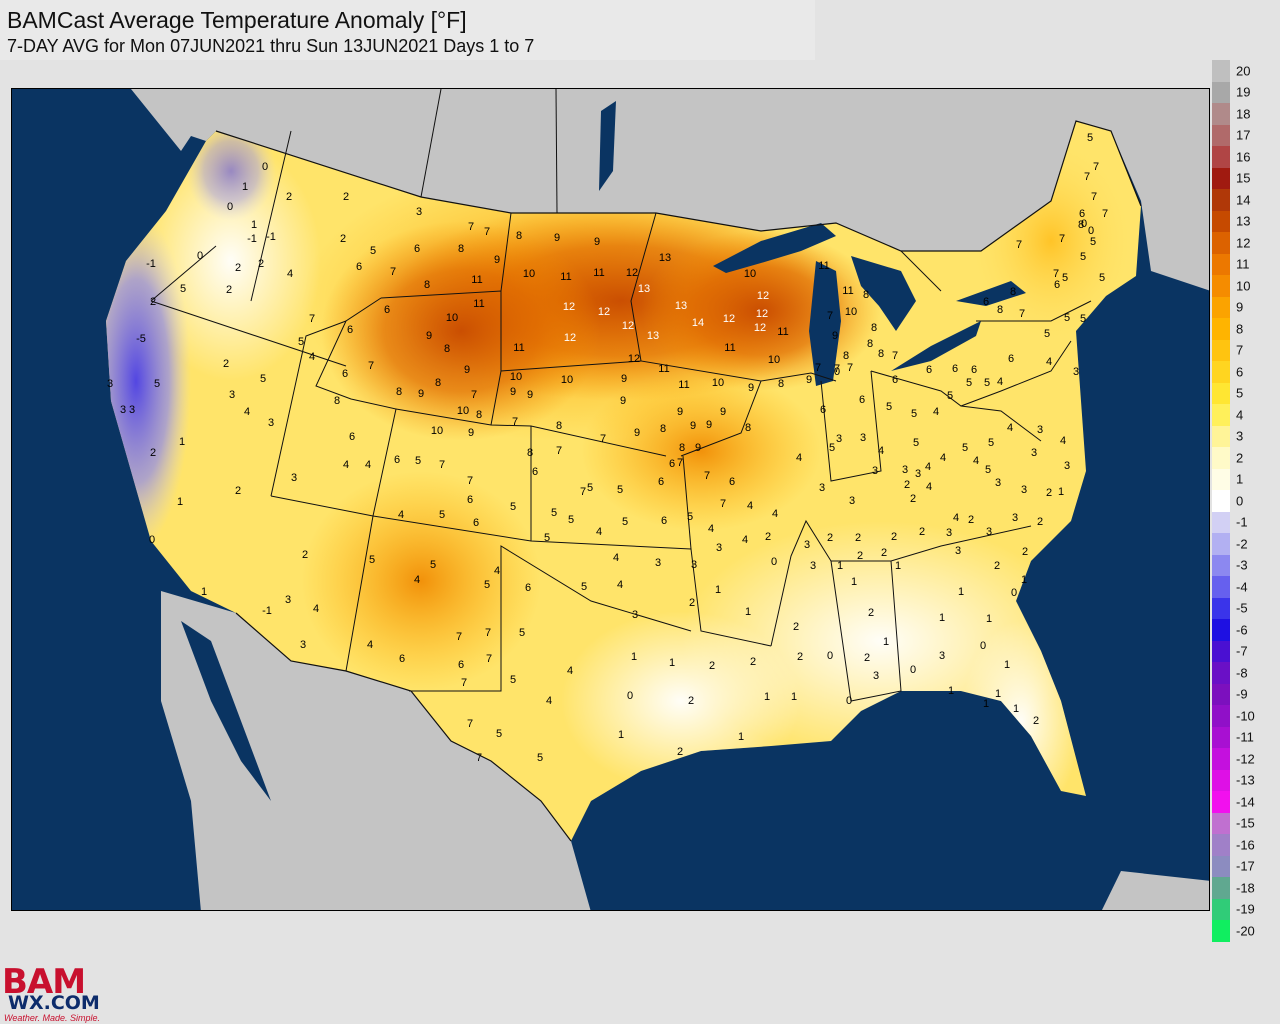 The width and height of the screenshot is (1280, 1024). What do you see at coordinates (271, 237) in the screenshot?
I see `anomaly-value-label: -1` at bounding box center [271, 237].